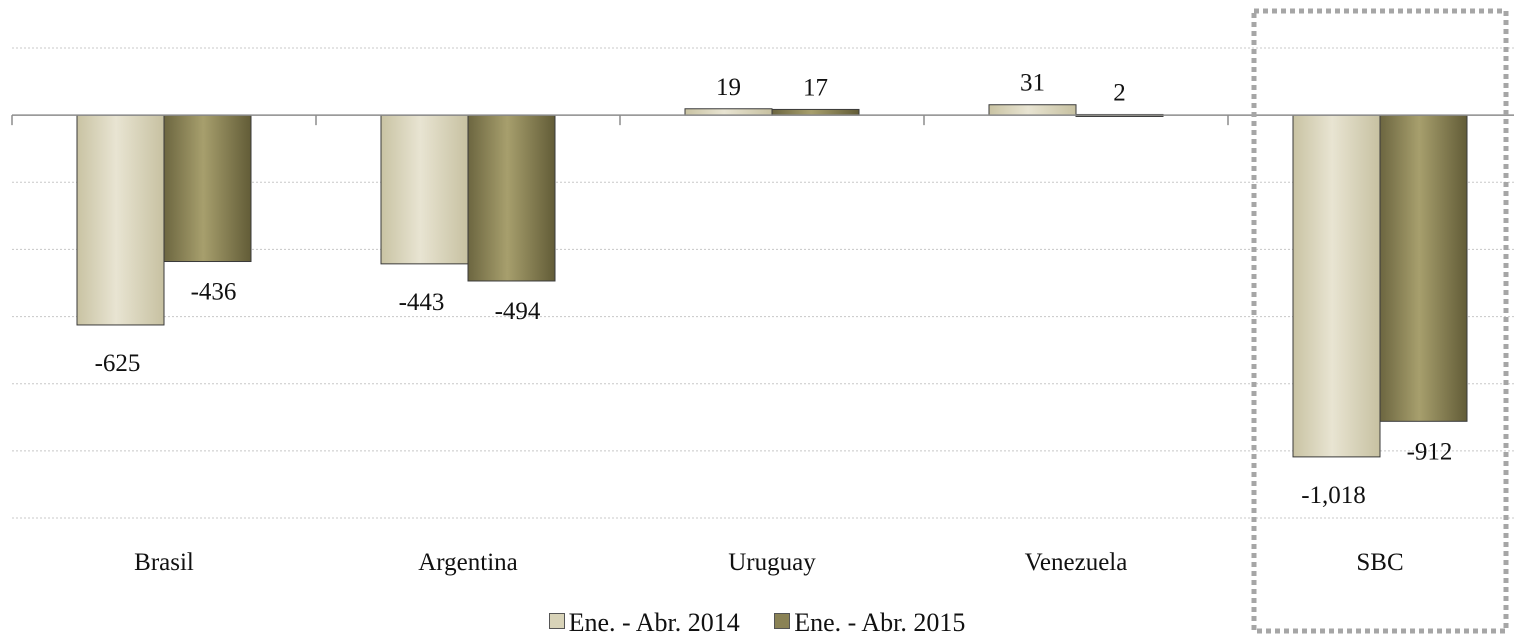  What do you see at coordinates (757, 623) in the screenshot?
I see `legend: Ene. - Abr. 2014 Ene. - Abr. 2015` at bounding box center [757, 623].